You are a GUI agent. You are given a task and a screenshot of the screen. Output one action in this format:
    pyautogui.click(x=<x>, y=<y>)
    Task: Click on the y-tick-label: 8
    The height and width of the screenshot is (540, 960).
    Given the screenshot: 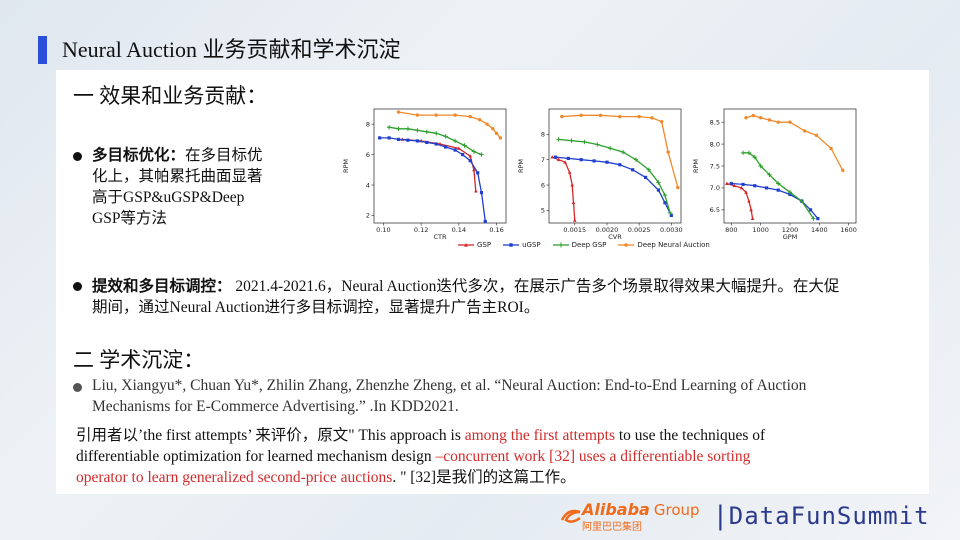 What is the action you would take?
    pyautogui.click(x=543, y=135)
    